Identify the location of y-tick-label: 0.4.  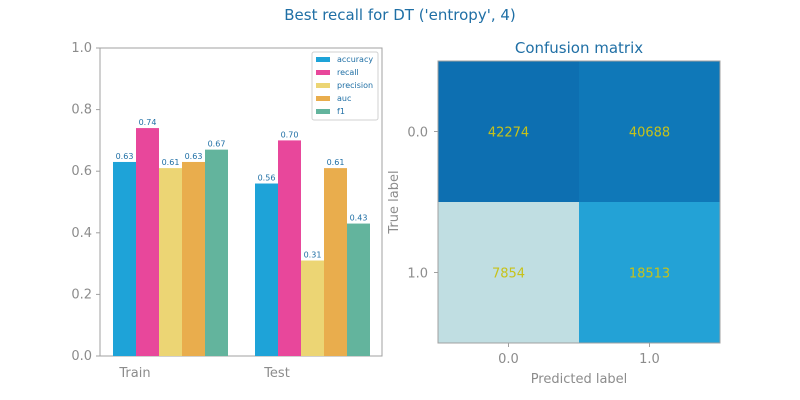
(81, 233).